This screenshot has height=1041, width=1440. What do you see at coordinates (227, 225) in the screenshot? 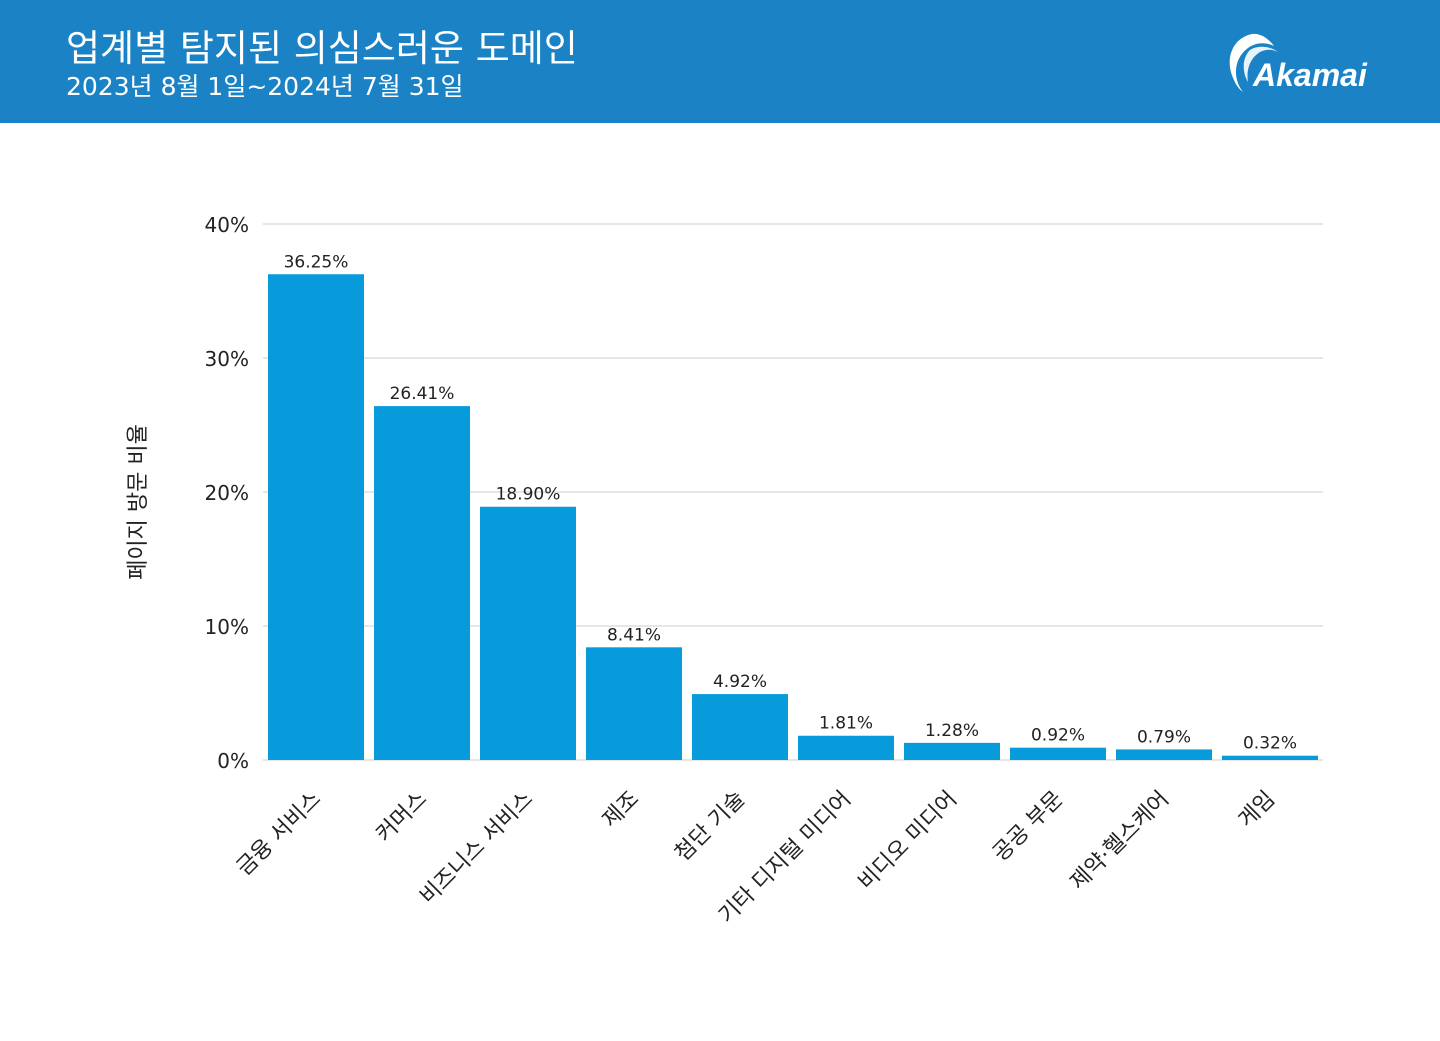
I see `y-tick-label: 40%` at bounding box center [227, 225].